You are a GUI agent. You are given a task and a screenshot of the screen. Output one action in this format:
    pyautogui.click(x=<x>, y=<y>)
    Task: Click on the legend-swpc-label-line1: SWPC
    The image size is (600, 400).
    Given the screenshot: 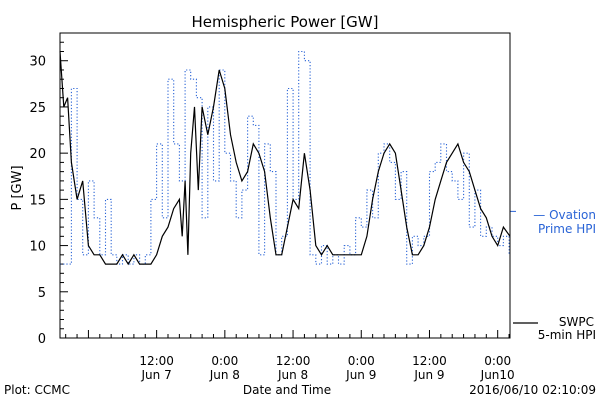 What is the action you would take?
    pyautogui.click(x=576, y=322)
    